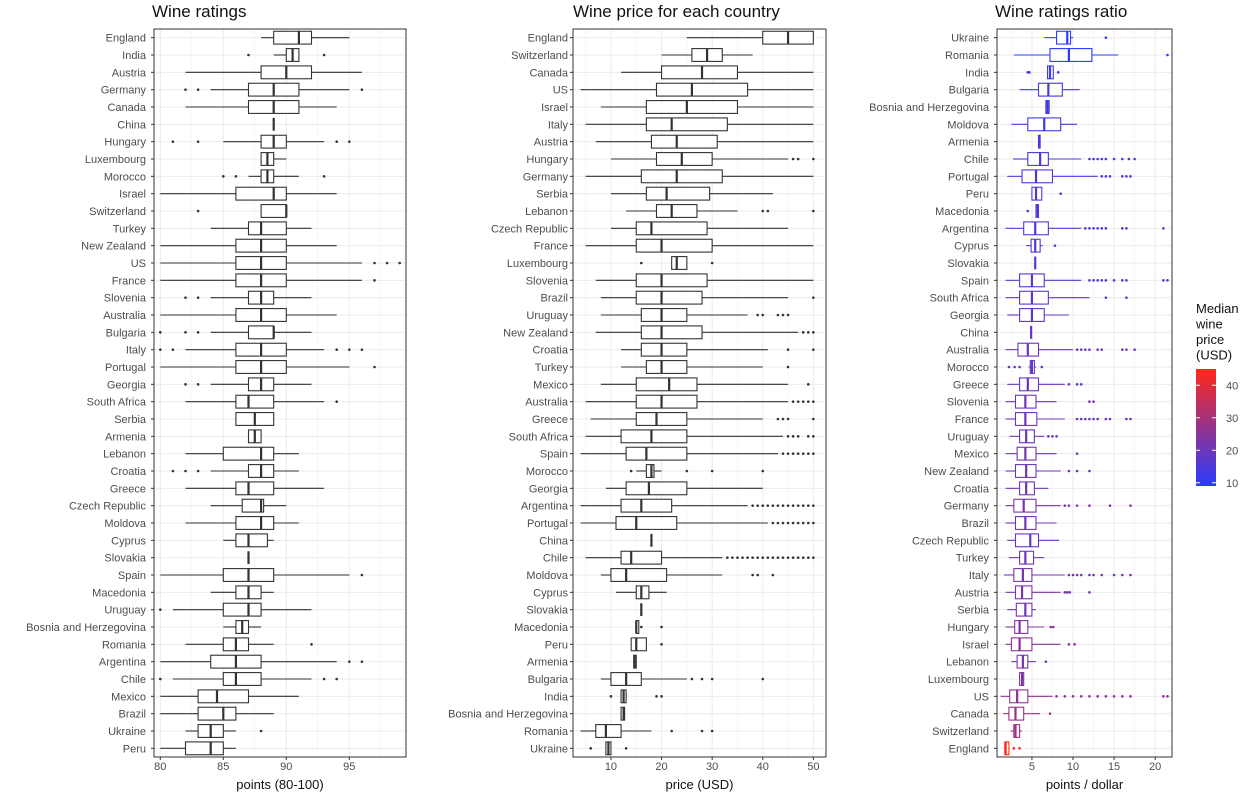  I want to click on y-tick-label: Lebanon, so click(546, 212).